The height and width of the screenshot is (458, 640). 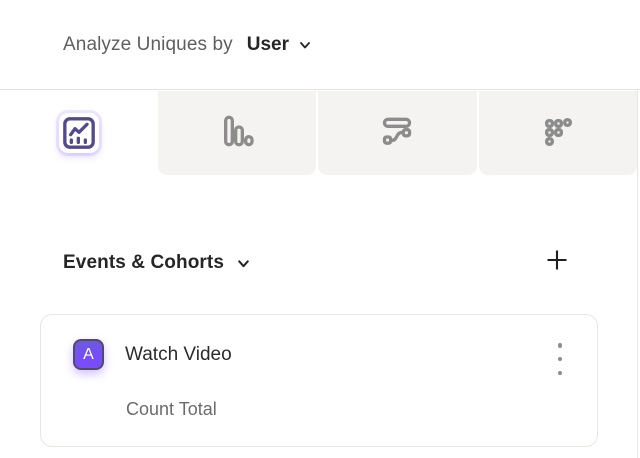 What do you see at coordinates (637, 274) in the screenshot?
I see `panel-right-border` at bounding box center [637, 274].